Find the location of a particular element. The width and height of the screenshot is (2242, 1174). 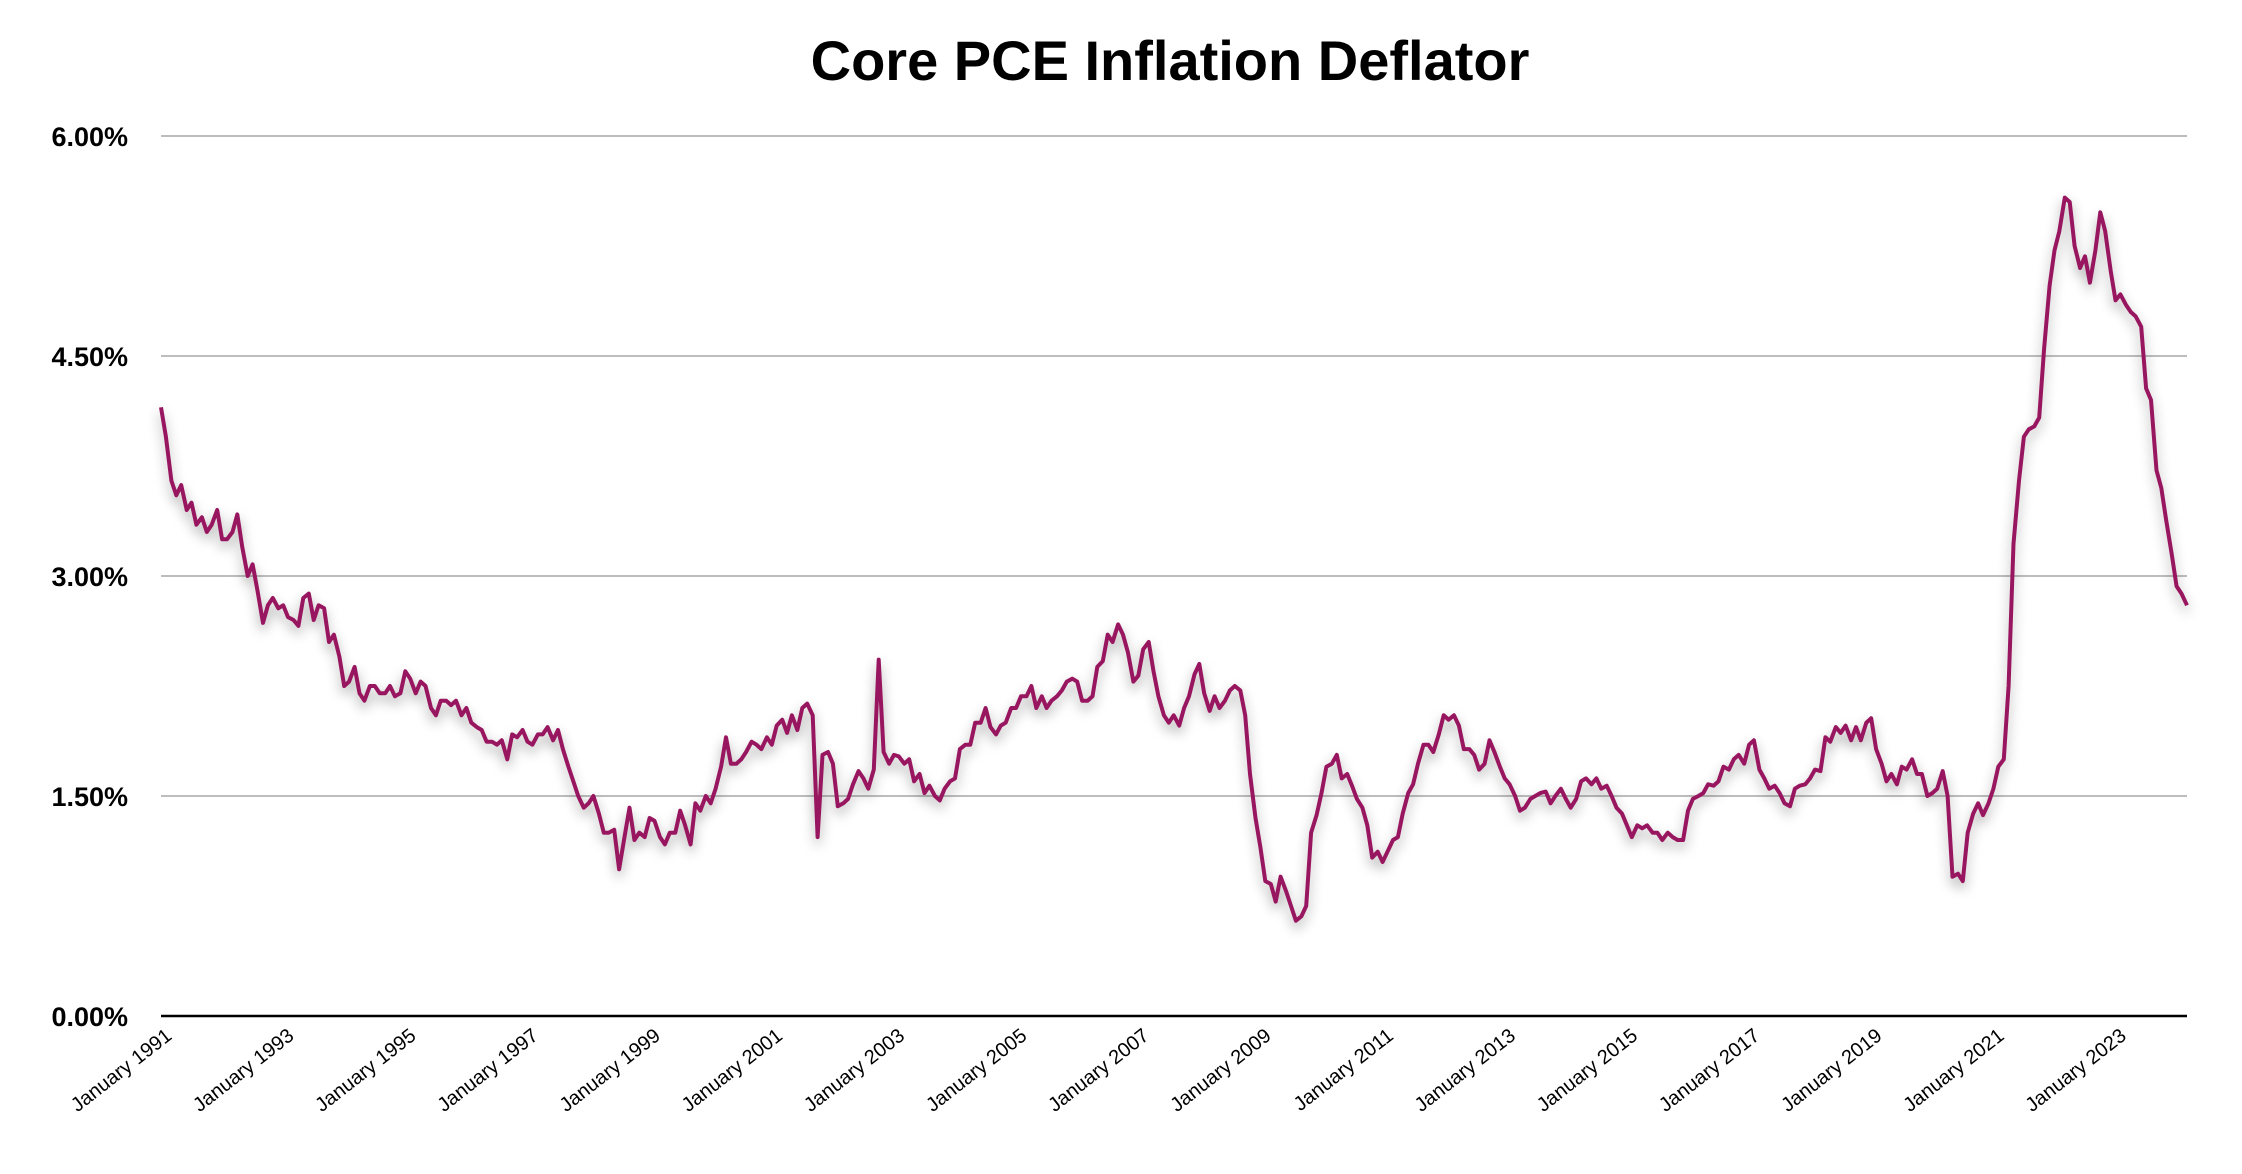

y-axis-tick-labels: 0.00% 1.50% 3.00% 4.50% 6.00% is located at coordinates (89, 577).